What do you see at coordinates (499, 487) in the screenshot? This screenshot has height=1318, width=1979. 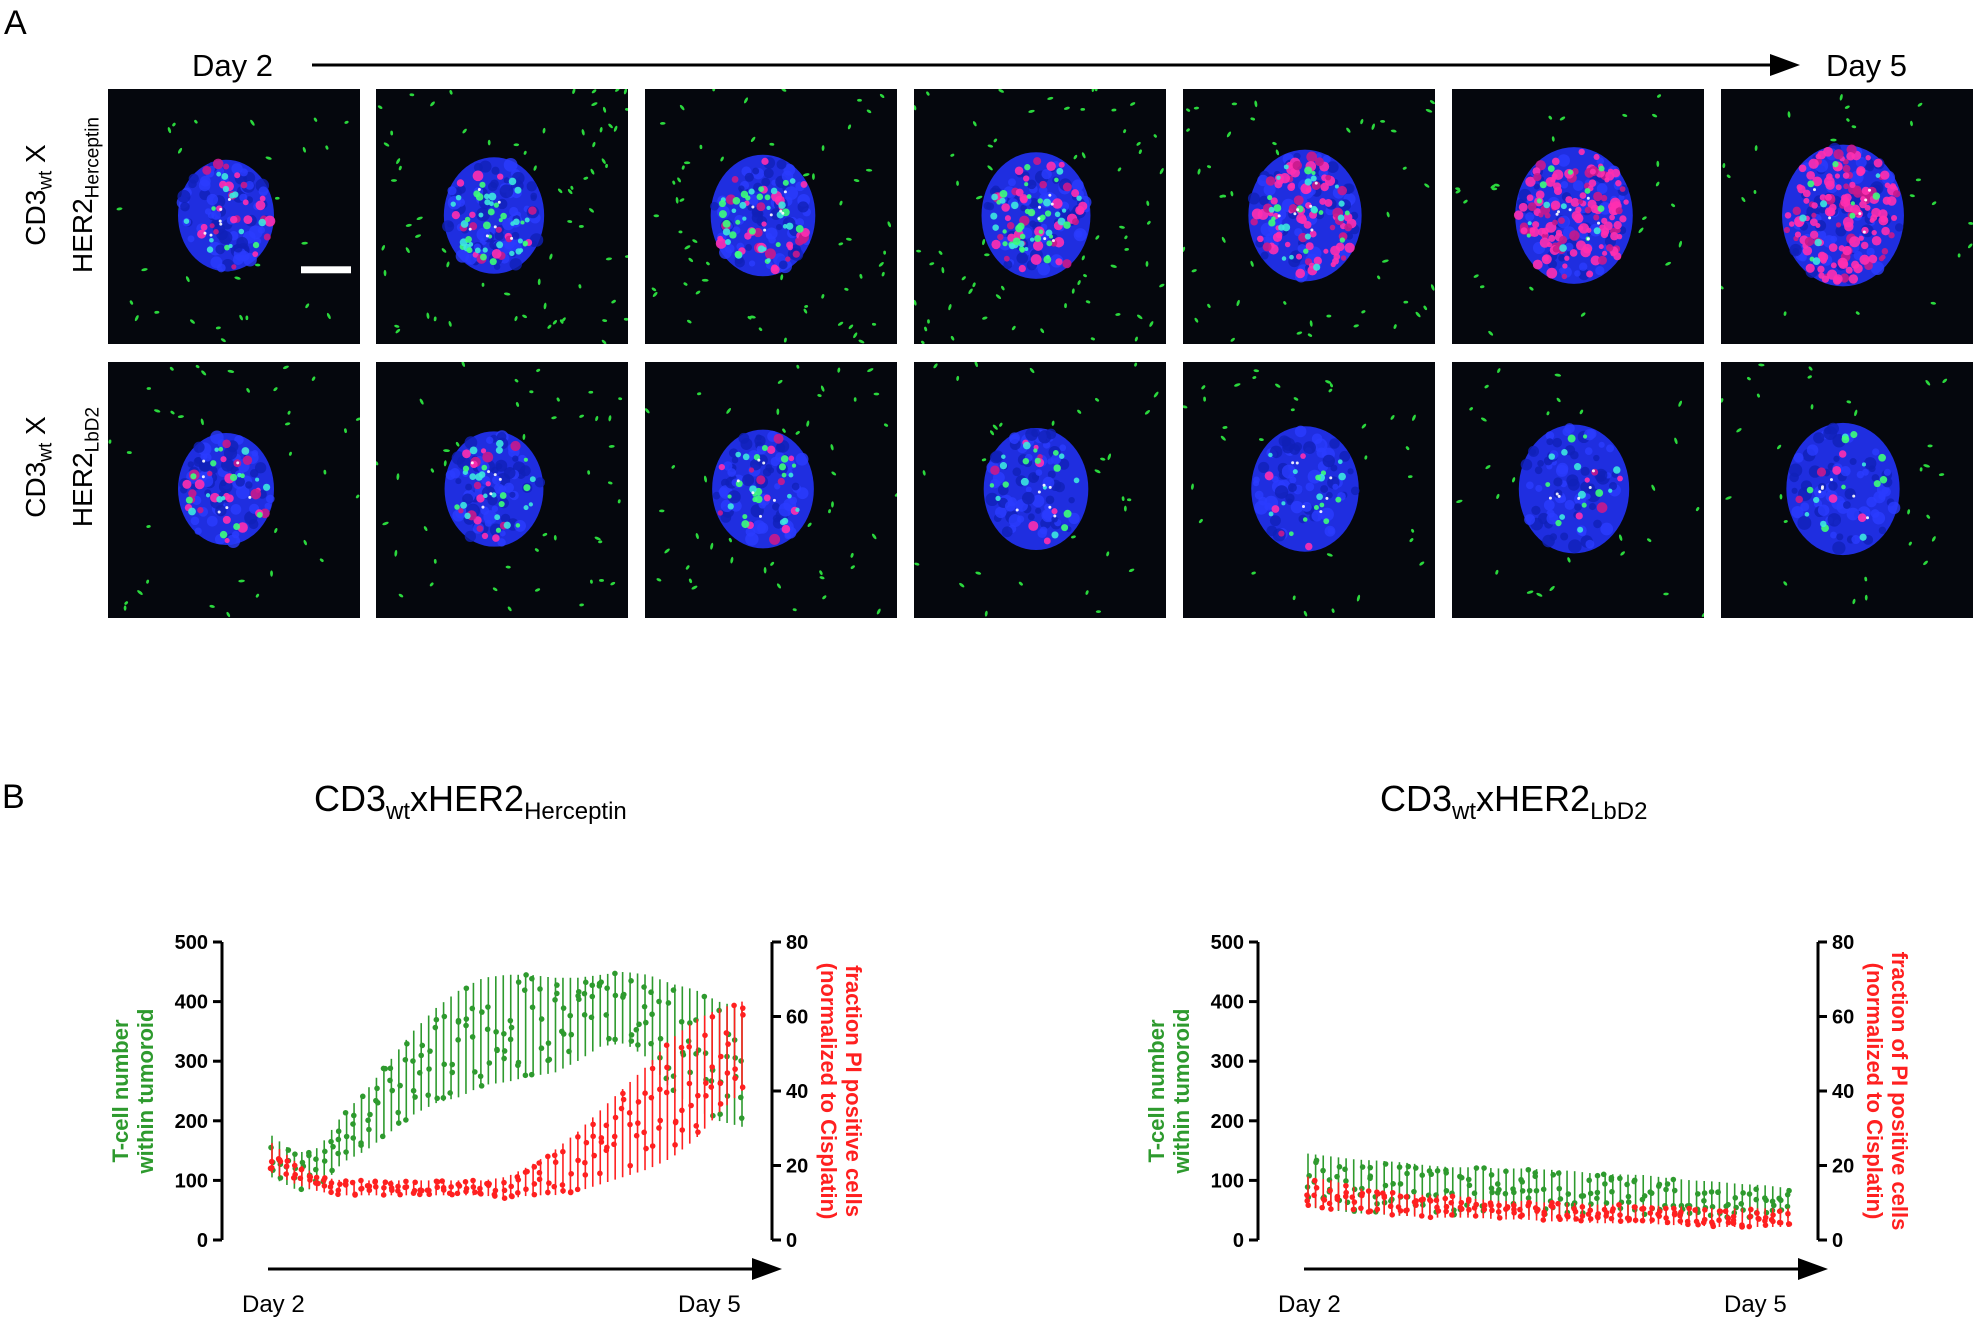 I see `microscopy-image` at bounding box center [499, 487].